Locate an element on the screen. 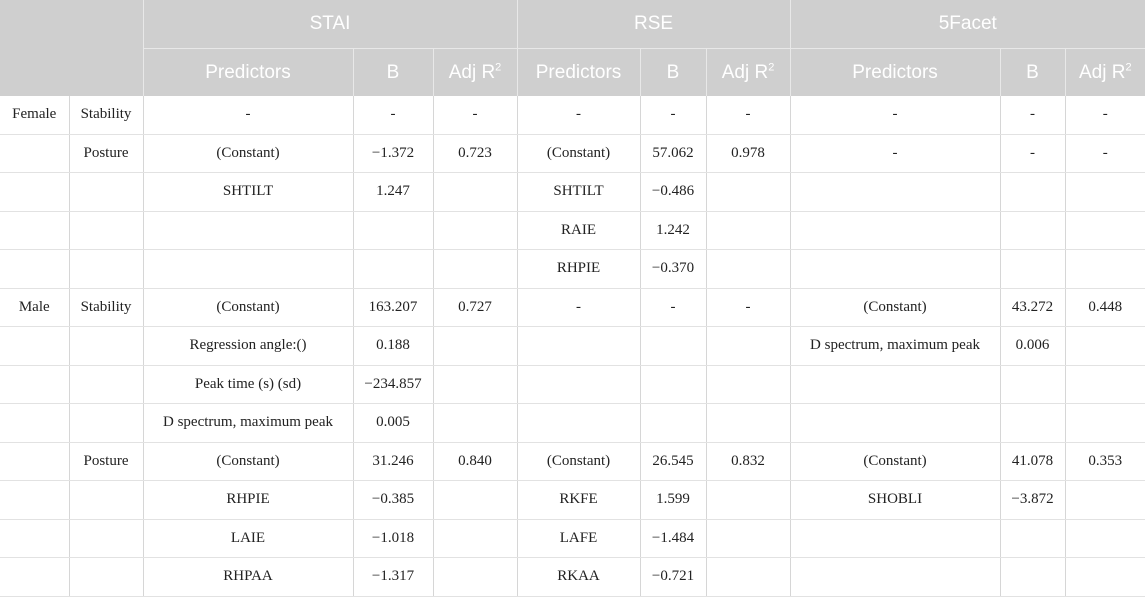  sex-cell: Male is located at coordinates (34, 307).